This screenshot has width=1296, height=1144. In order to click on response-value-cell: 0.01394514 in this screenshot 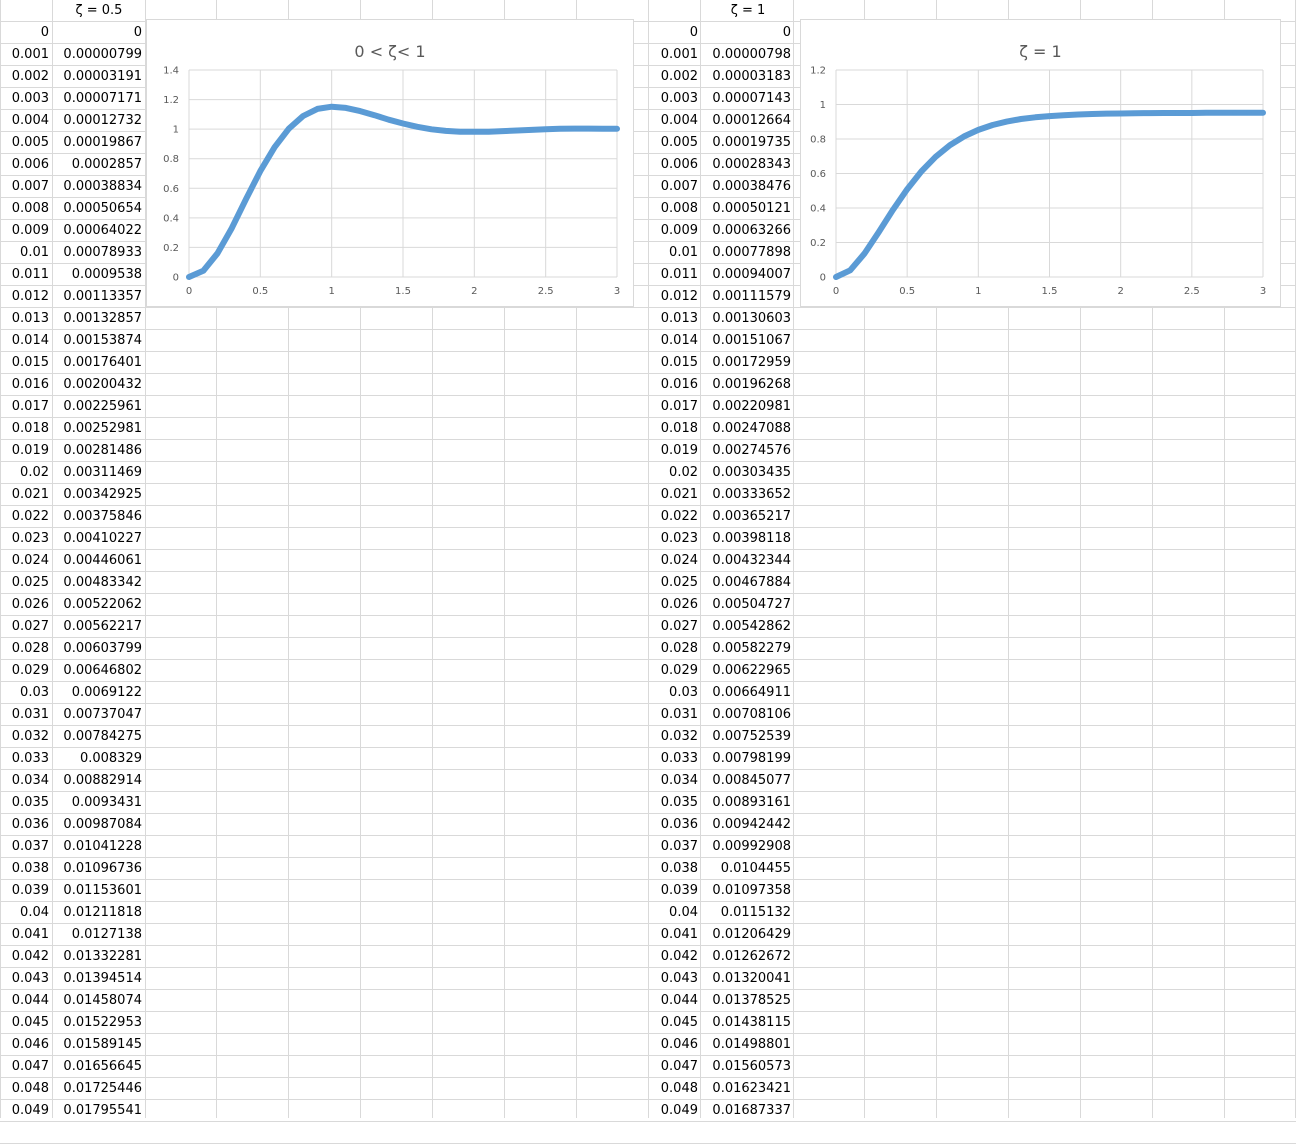, I will do `click(102, 978)`.